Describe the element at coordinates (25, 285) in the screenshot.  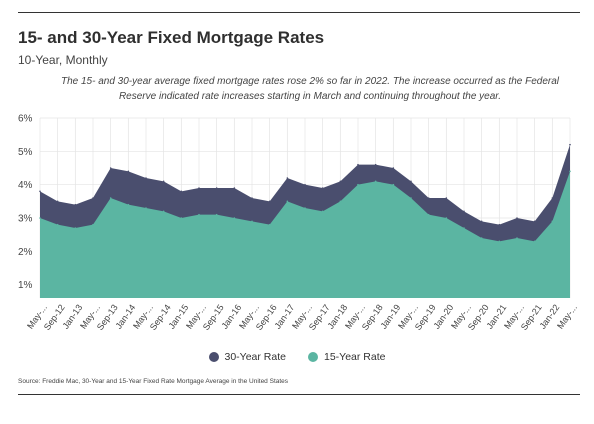
I see `y-tick-label: 1%` at that location.